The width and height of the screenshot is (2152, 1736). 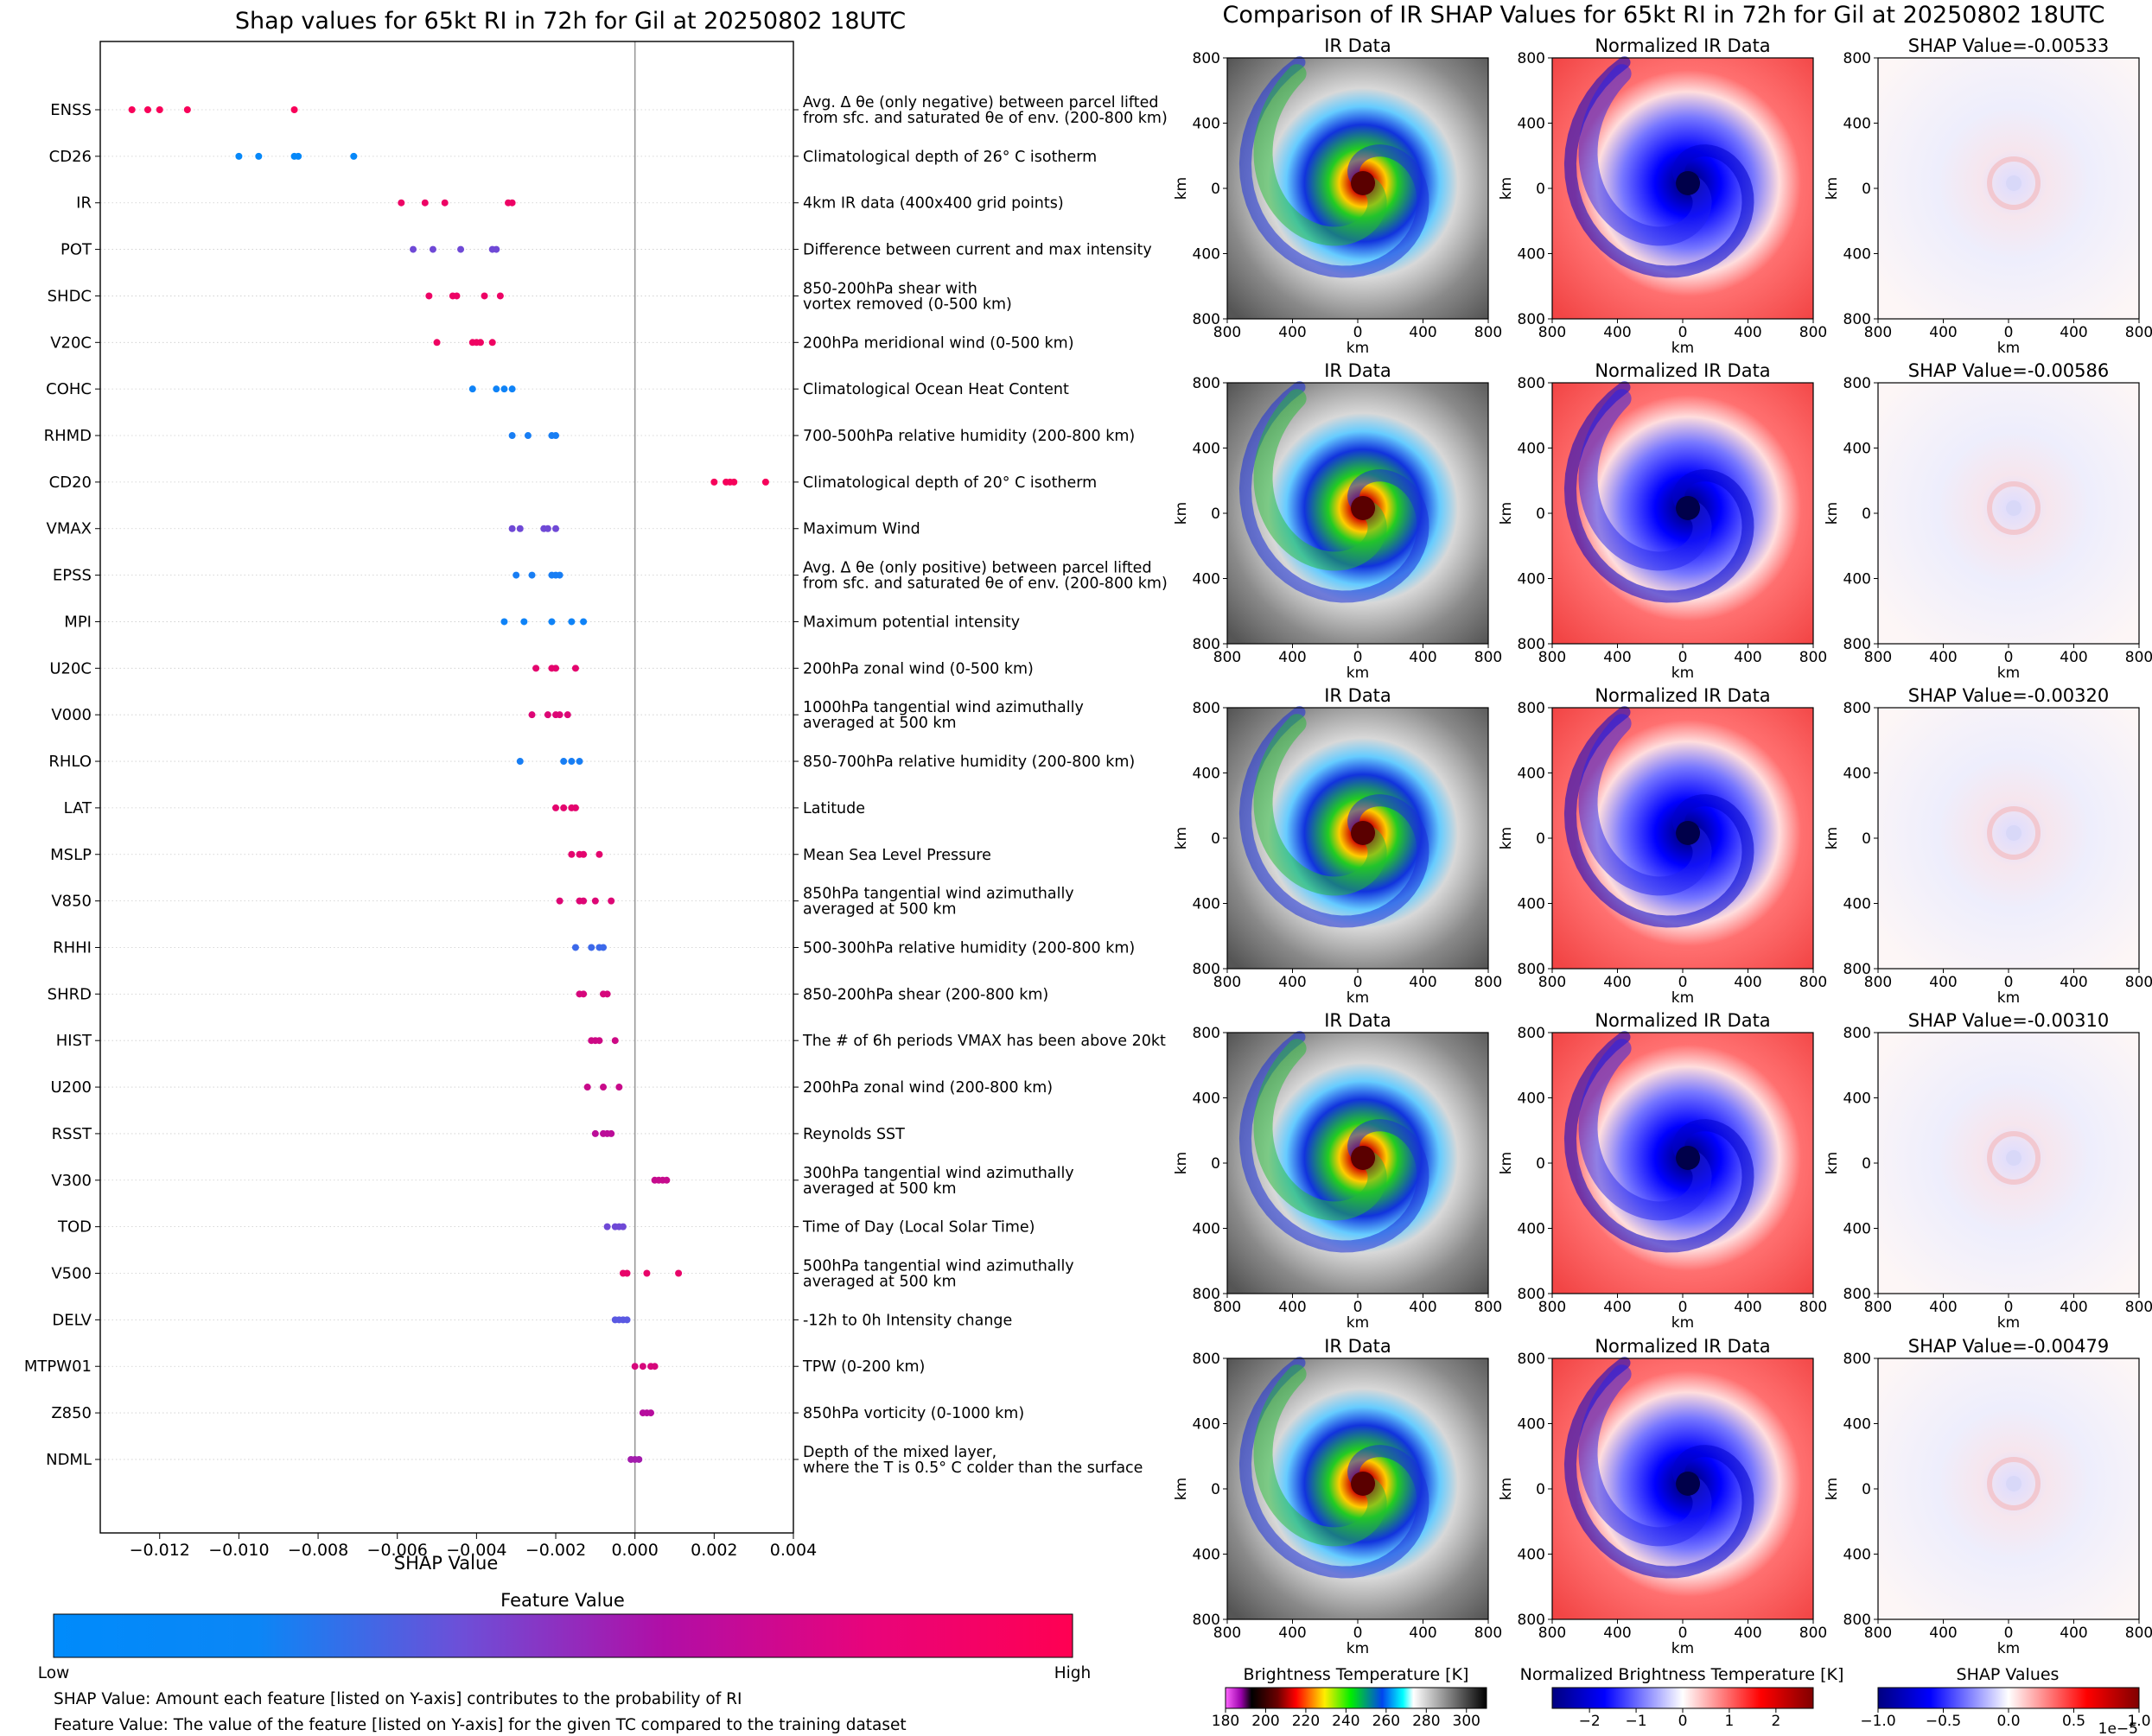 What do you see at coordinates (938, 343) in the screenshot?
I see `feature-description: 200hPa meridional wind (0-500 km)` at bounding box center [938, 343].